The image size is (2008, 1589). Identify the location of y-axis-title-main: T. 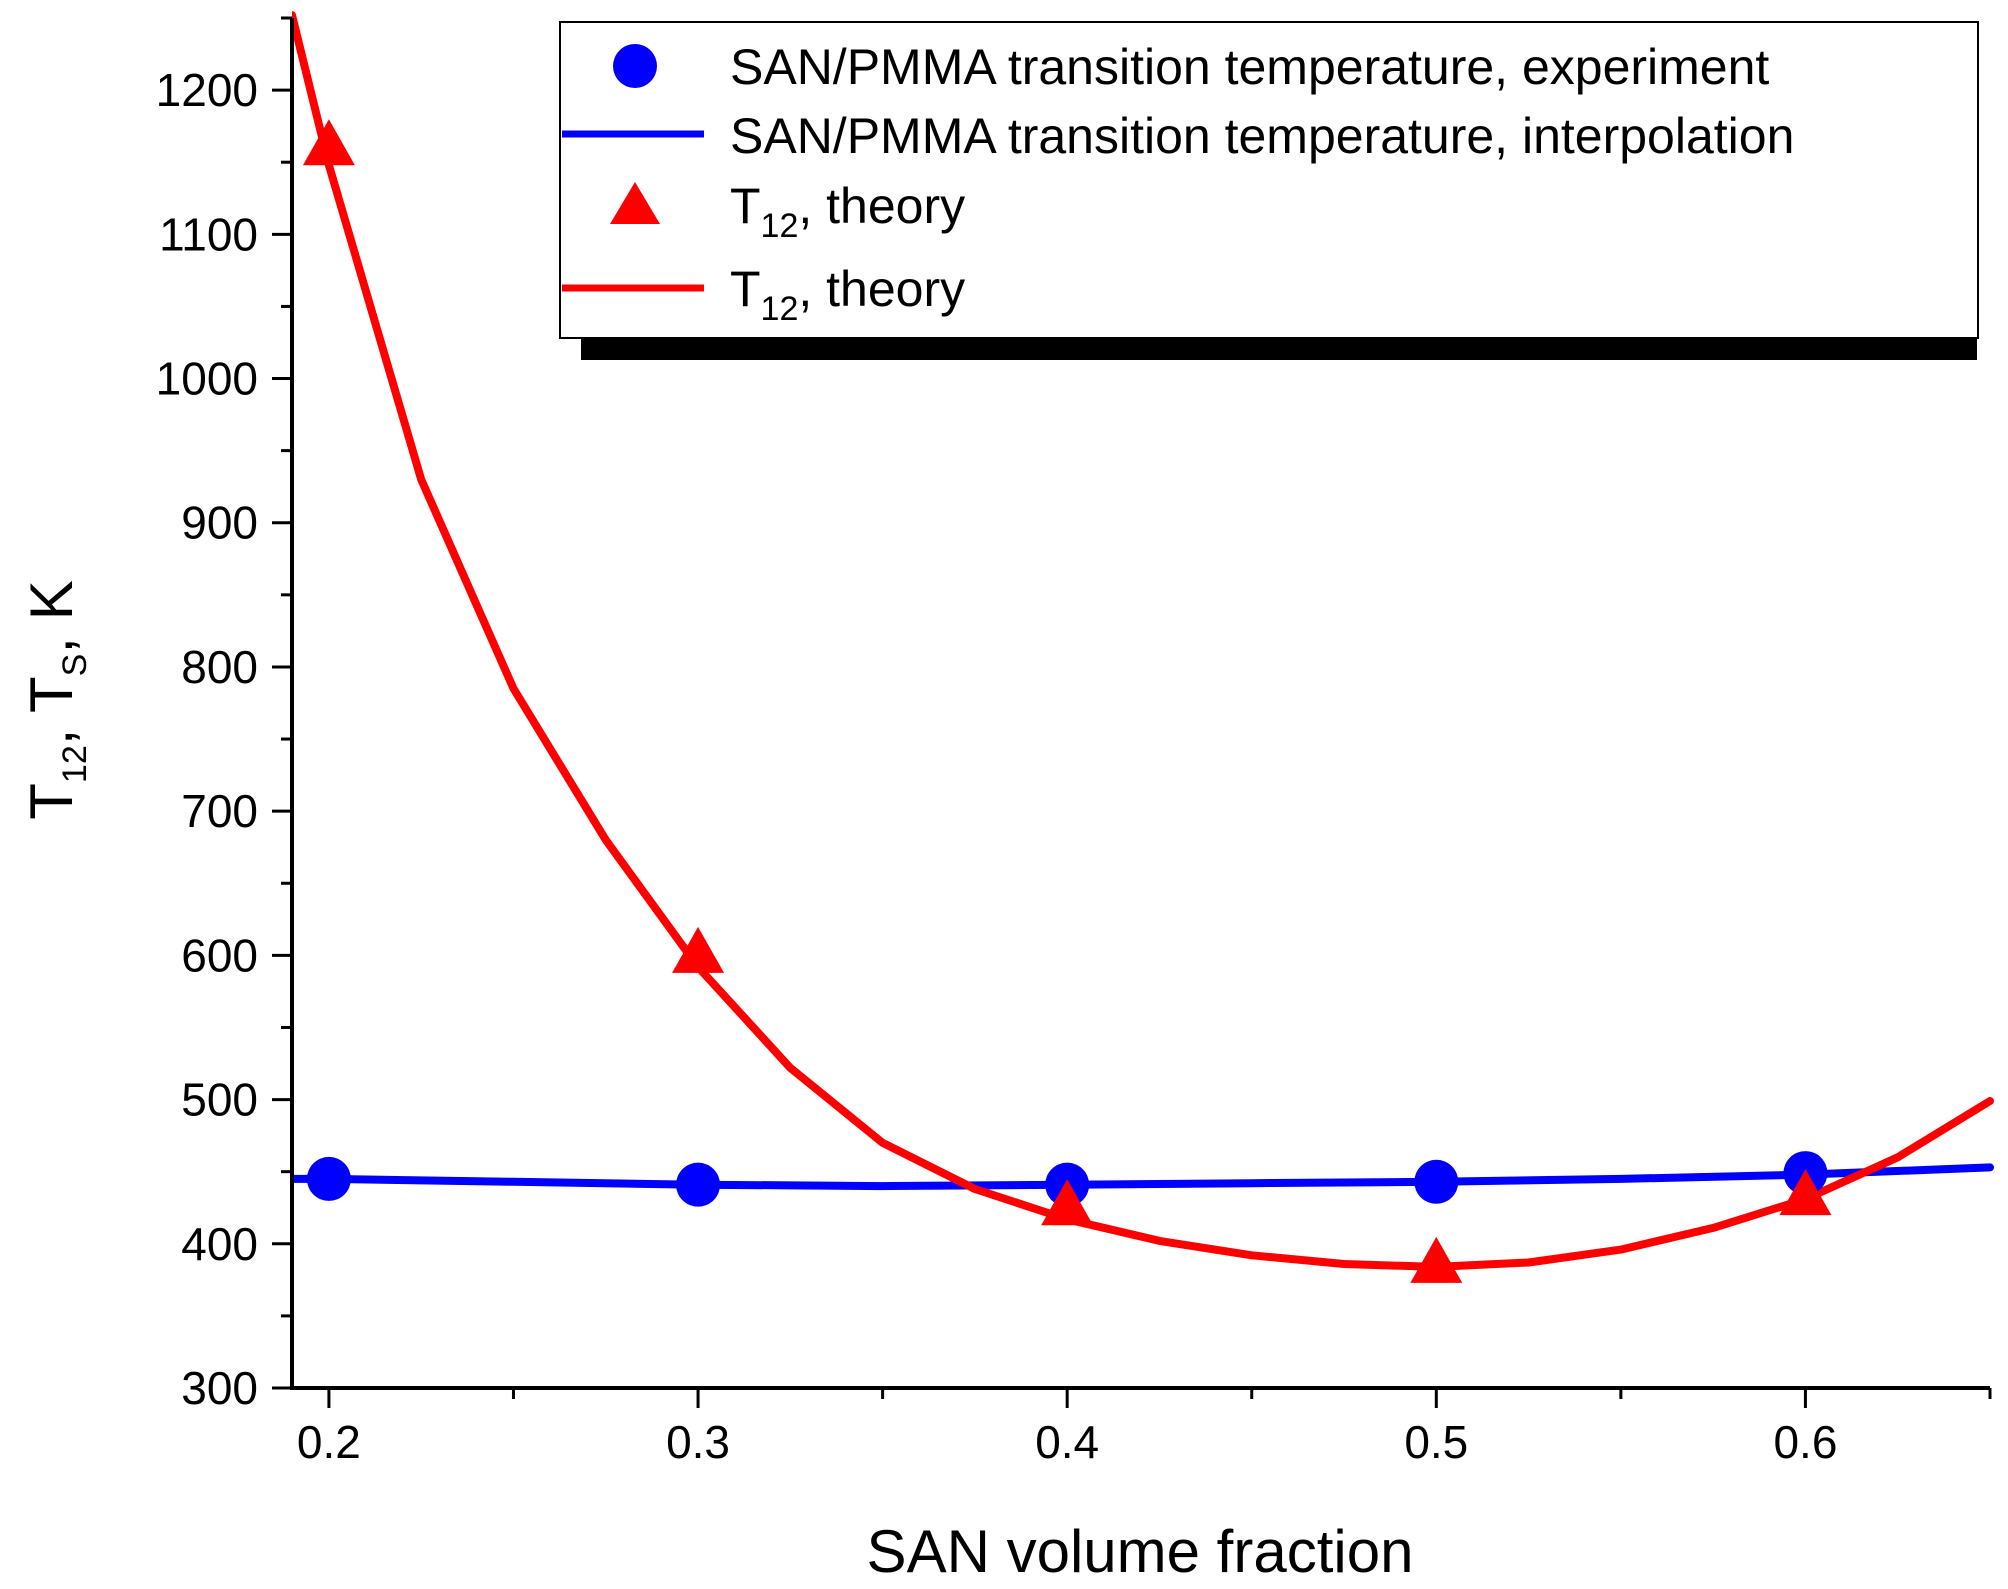
(51, 801).